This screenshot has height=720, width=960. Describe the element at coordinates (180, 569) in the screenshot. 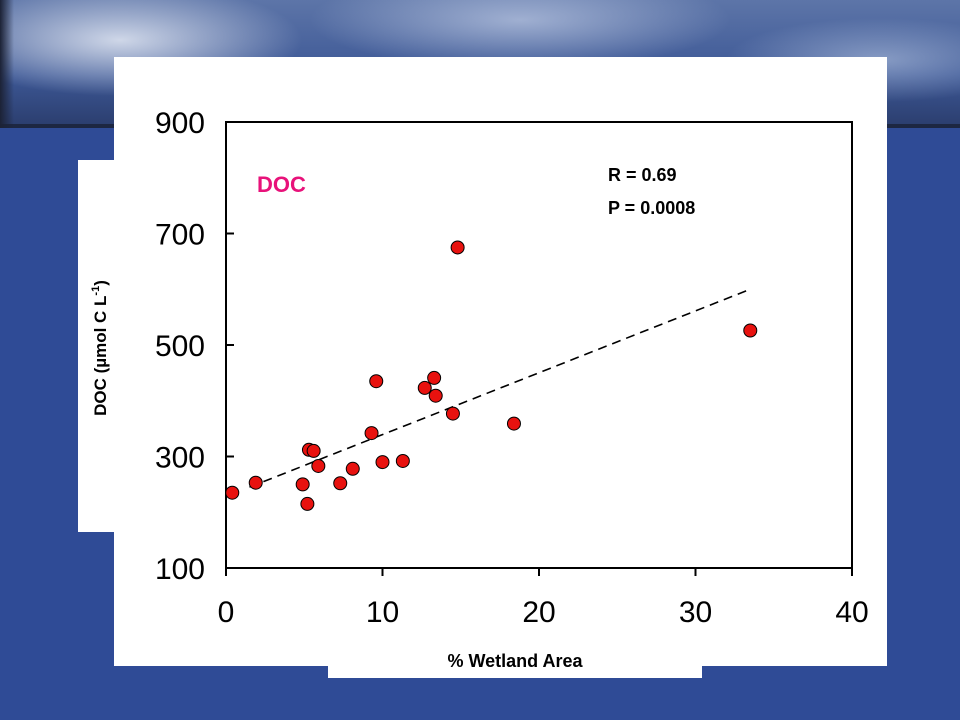

I see `y-tick-label: 100` at that location.